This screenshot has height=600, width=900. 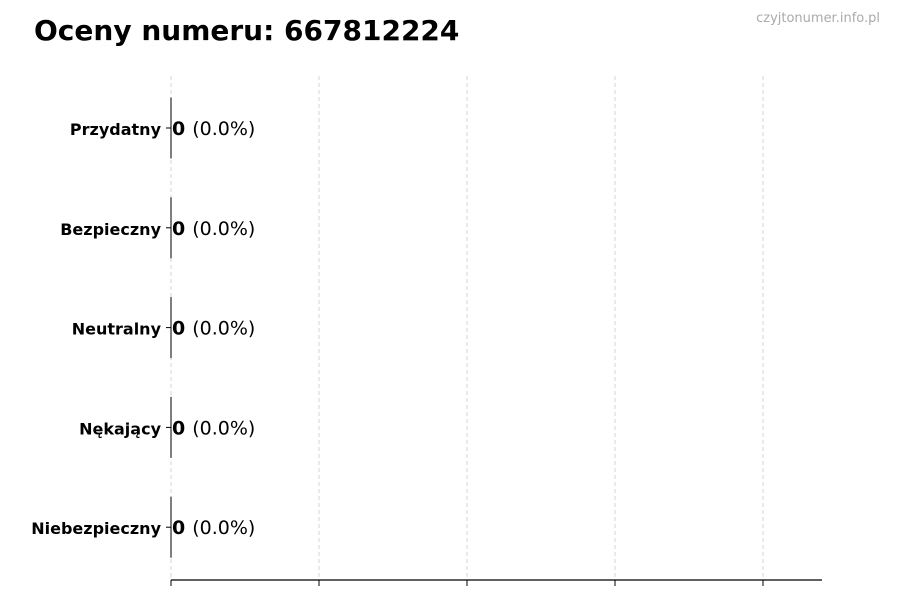 I want to click on y-tick-label: Przydatny, so click(x=116, y=129).